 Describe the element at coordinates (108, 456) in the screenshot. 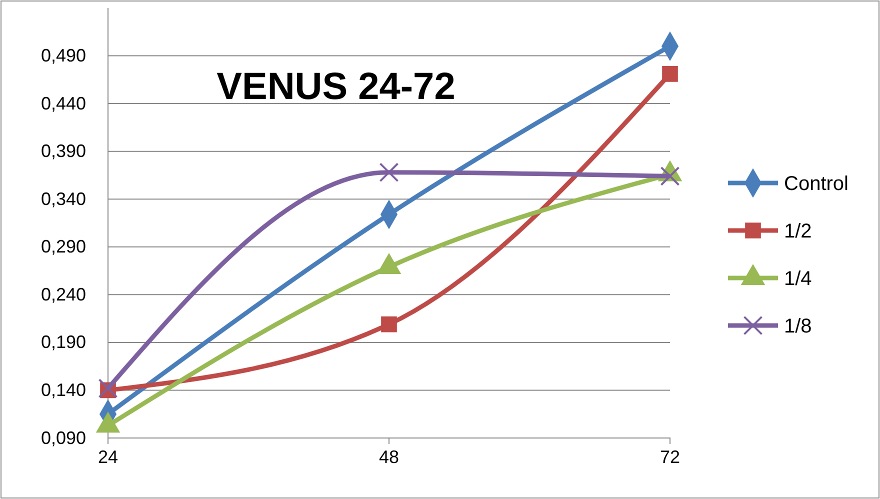

I see `x-tick-label: 24` at that location.